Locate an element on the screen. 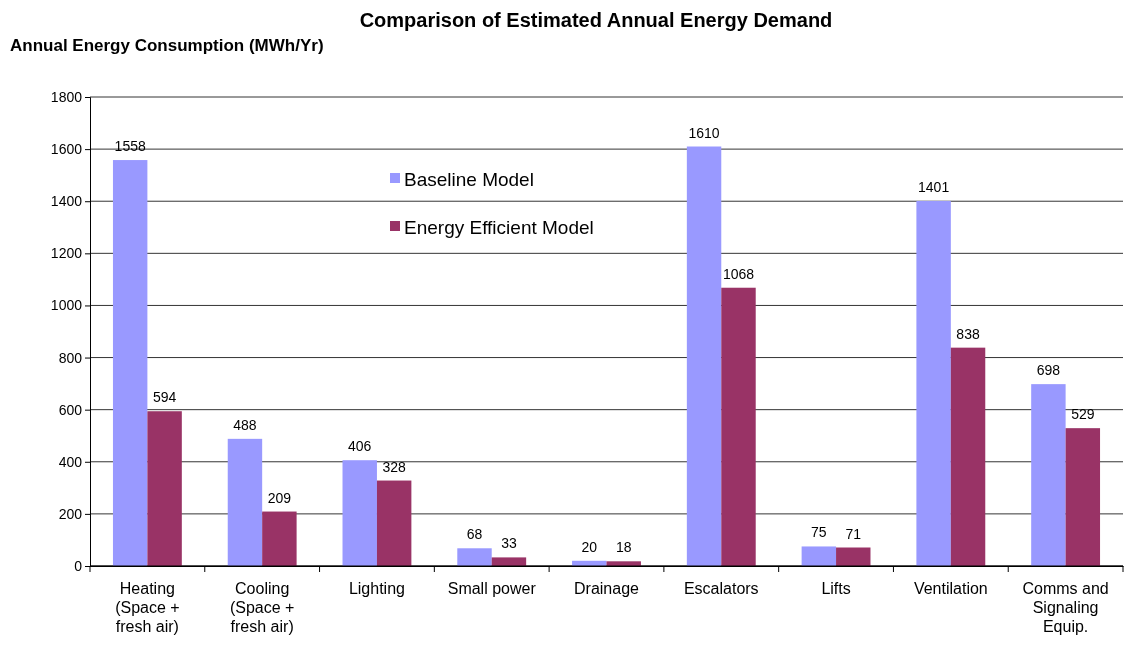  data-label: 488 is located at coordinates (245, 424).